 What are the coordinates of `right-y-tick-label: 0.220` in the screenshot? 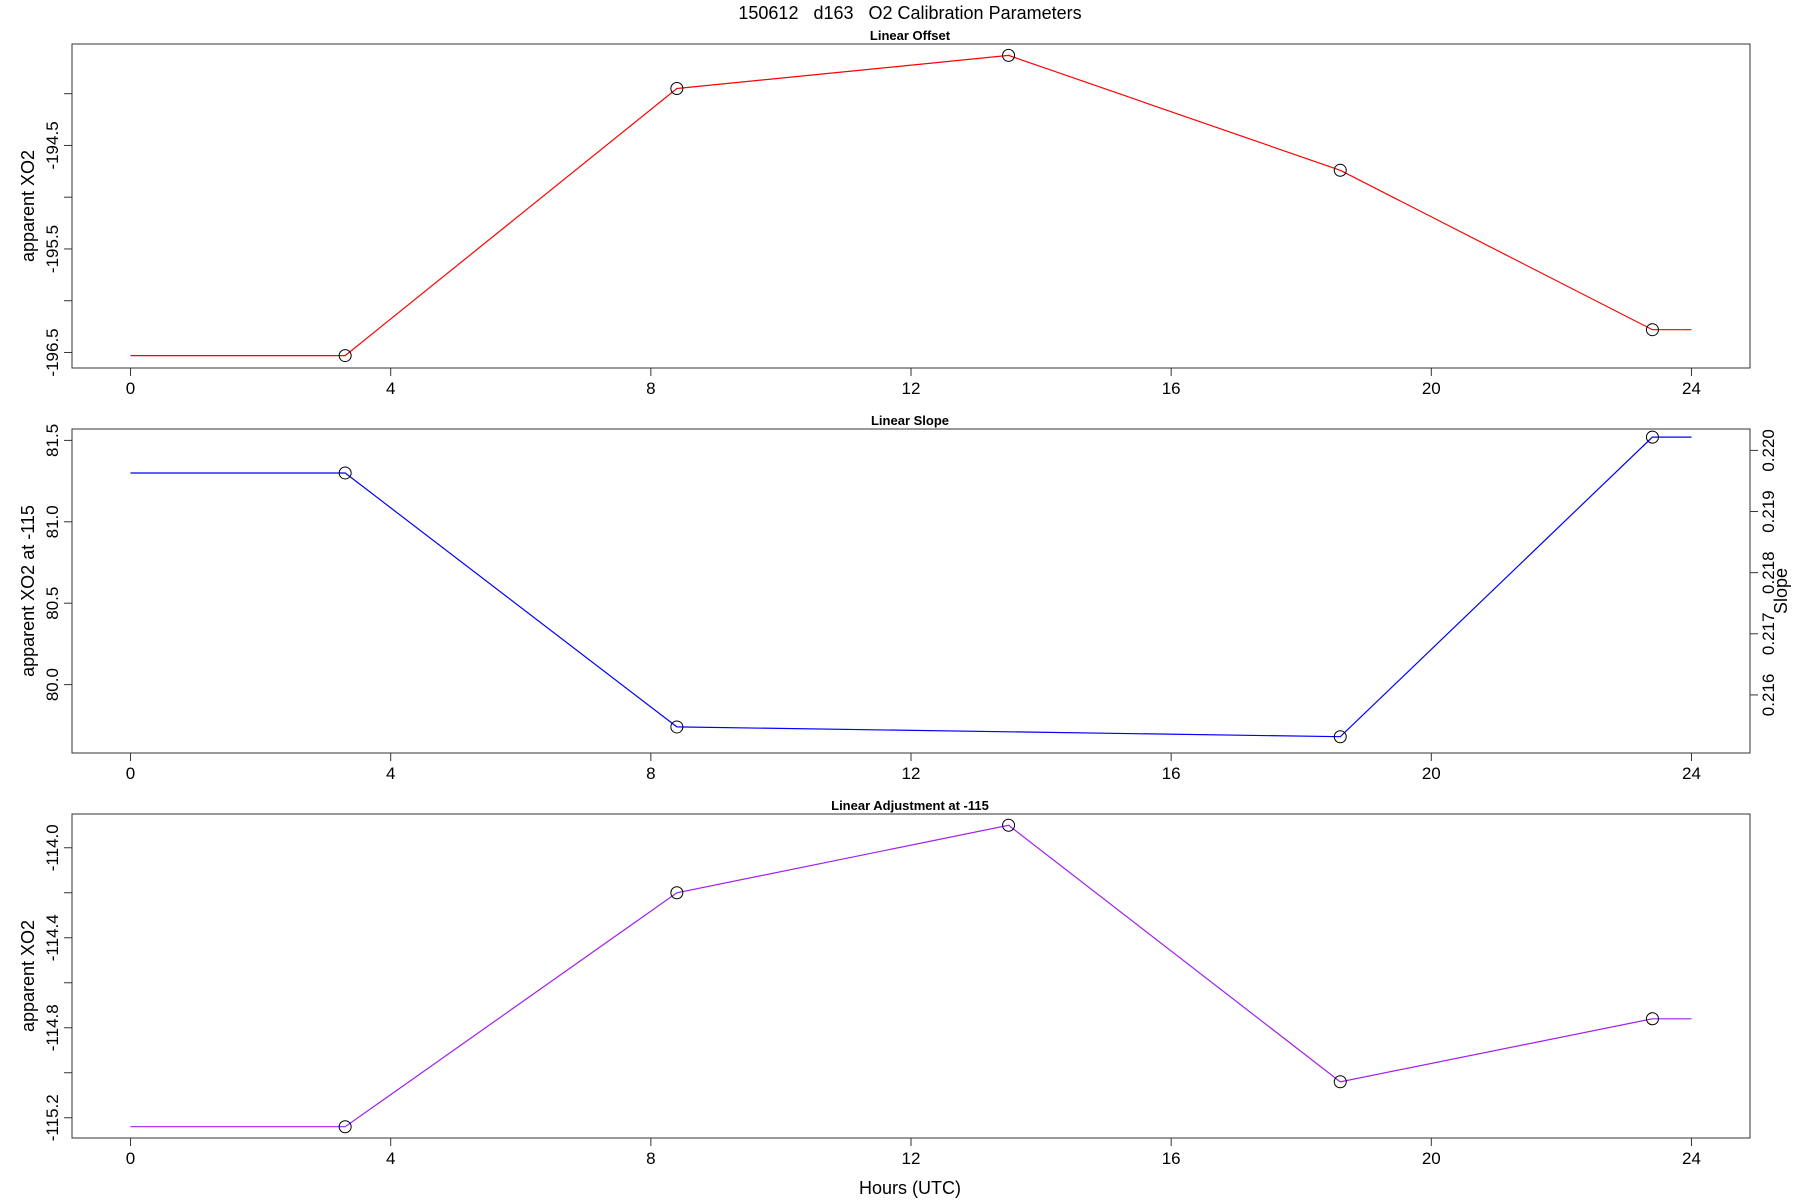 It's located at (1768, 450).